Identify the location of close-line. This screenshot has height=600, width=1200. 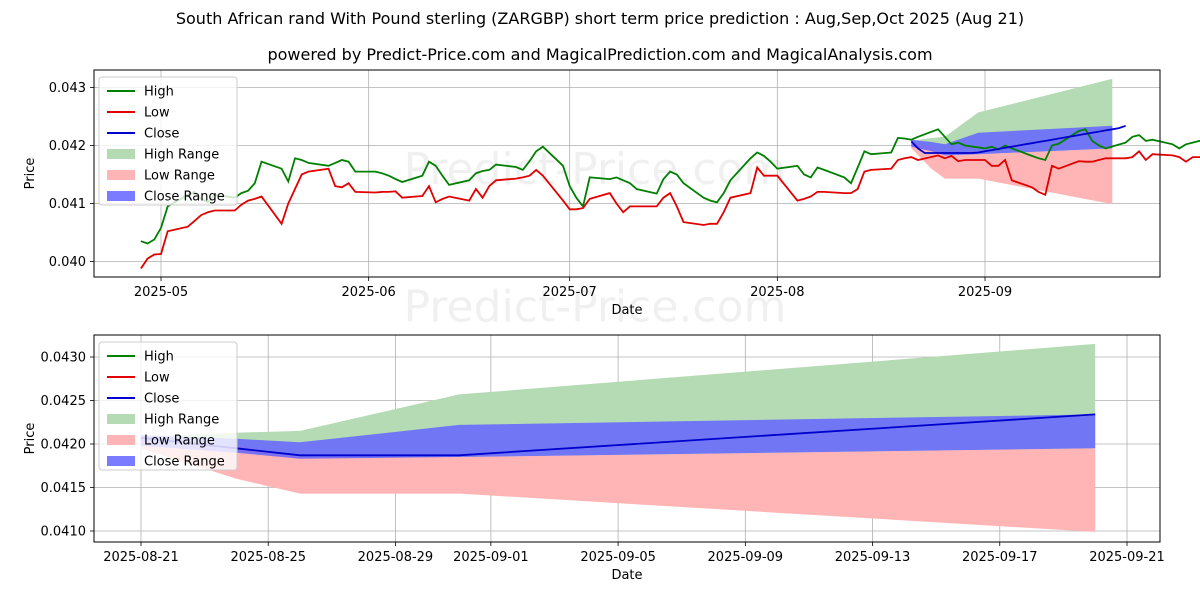
(1018, 139).